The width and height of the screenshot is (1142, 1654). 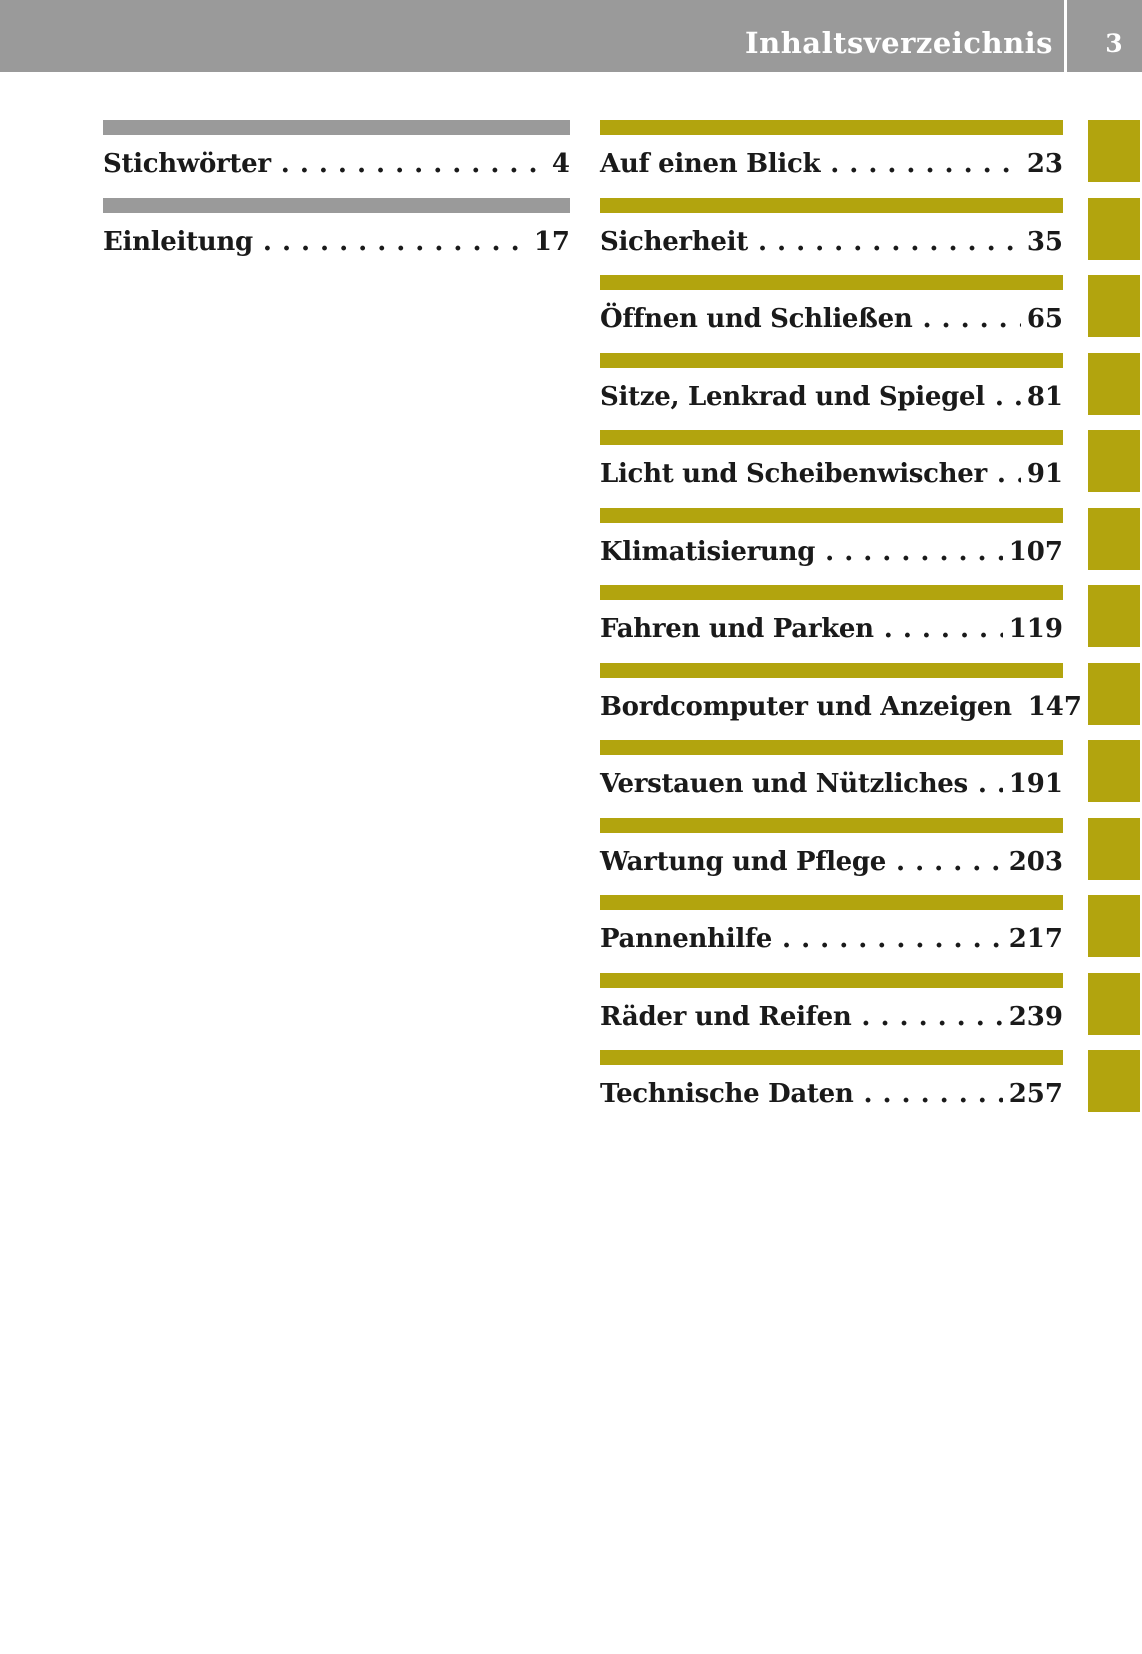 What do you see at coordinates (686, 939) in the screenshot?
I see `entry-label: Pannenhilfe` at bounding box center [686, 939].